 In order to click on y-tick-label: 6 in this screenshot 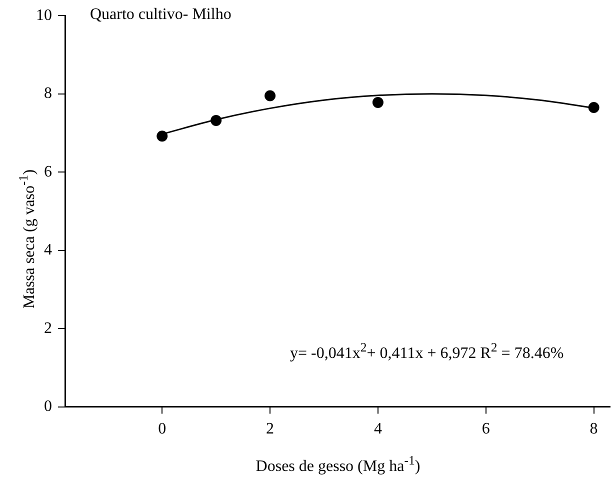, I will do `click(48, 171)`.